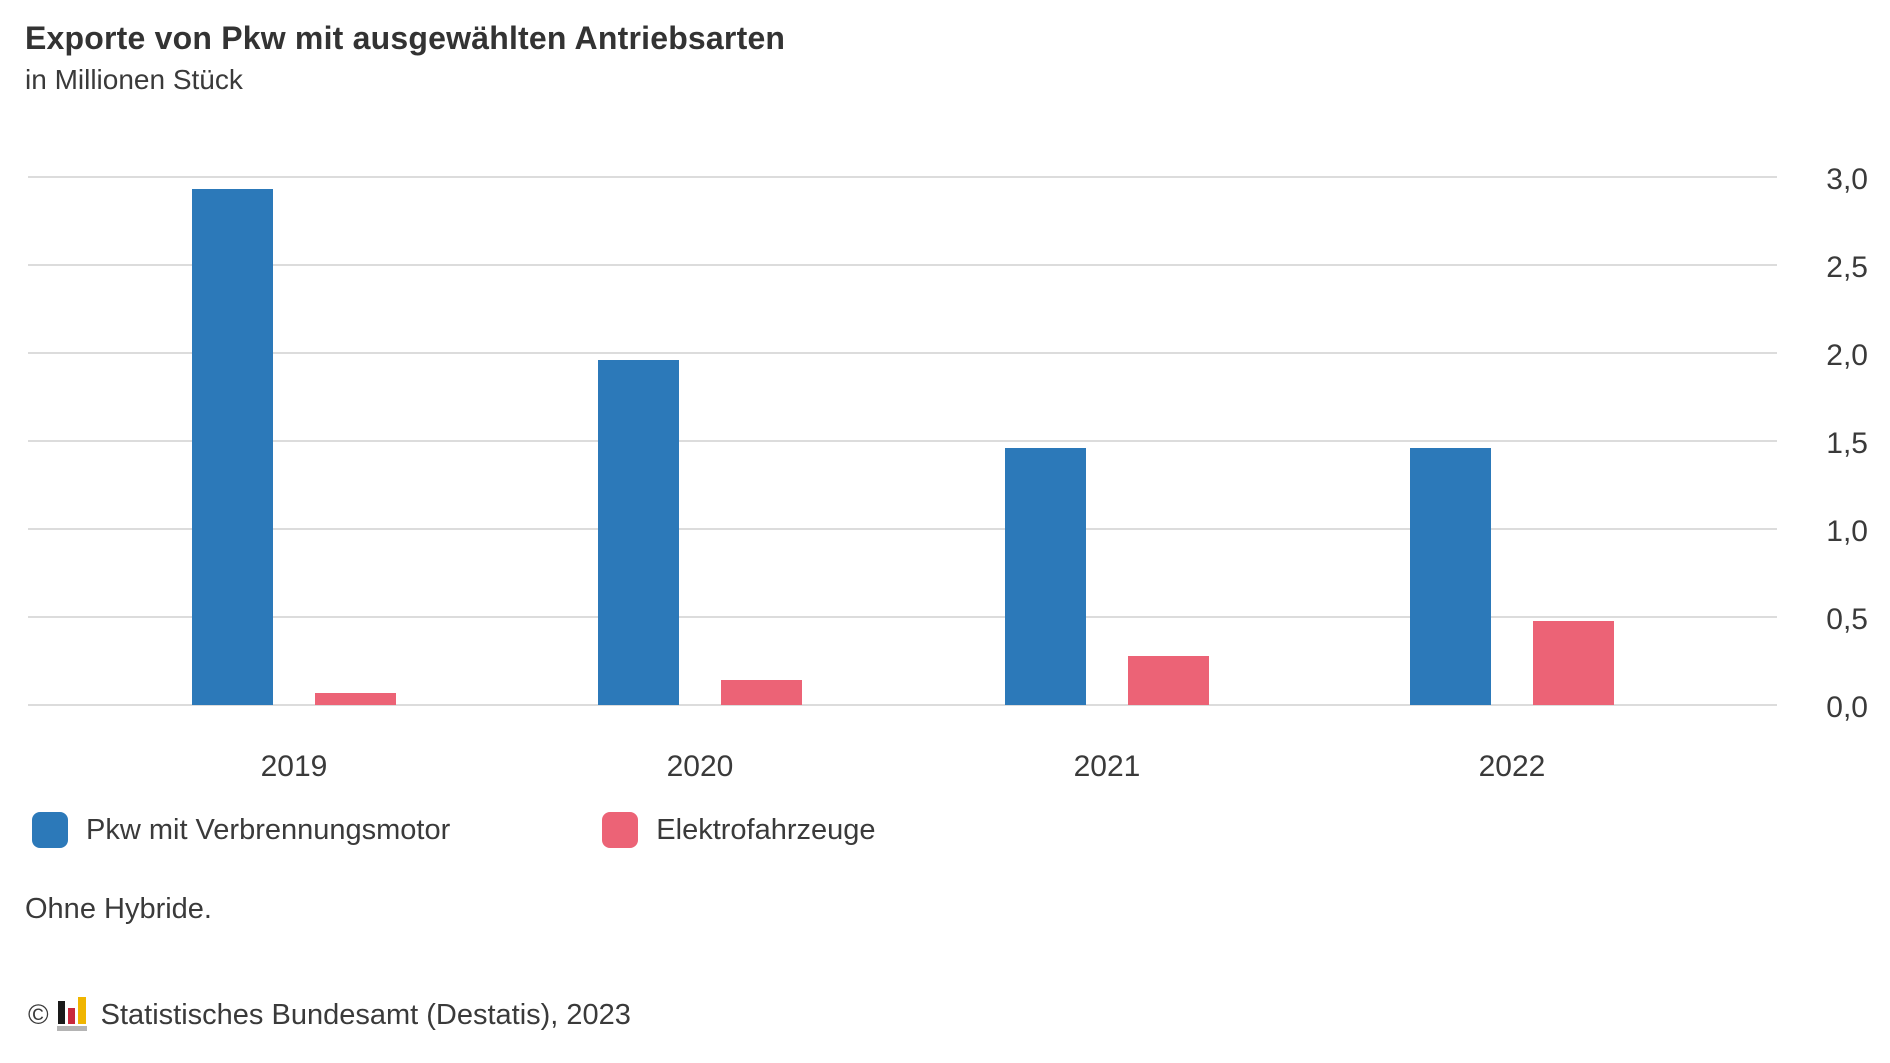  What do you see at coordinates (81, 1010) in the screenshot?
I see `logo-bar-yellow` at bounding box center [81, 1010].